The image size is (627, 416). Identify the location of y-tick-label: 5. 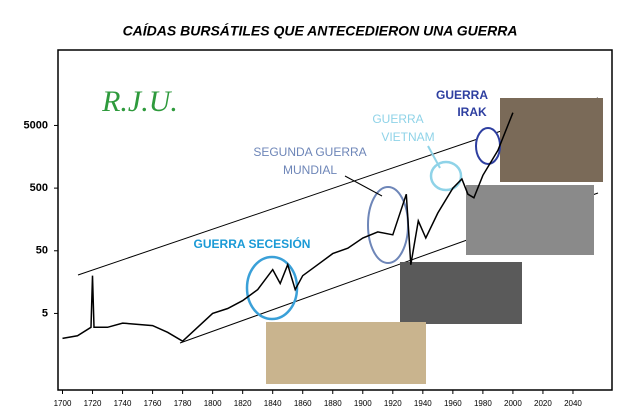
(45, 313).